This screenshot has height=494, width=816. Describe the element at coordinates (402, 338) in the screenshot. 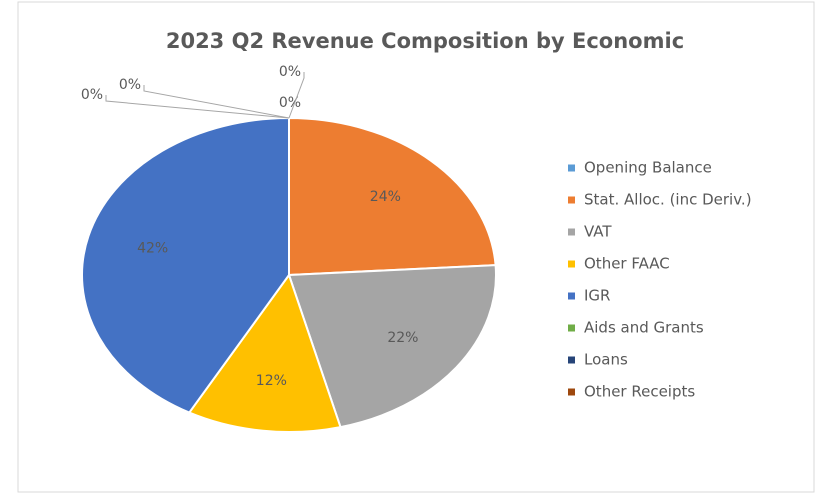

I see `data-label: 22%` at that location.